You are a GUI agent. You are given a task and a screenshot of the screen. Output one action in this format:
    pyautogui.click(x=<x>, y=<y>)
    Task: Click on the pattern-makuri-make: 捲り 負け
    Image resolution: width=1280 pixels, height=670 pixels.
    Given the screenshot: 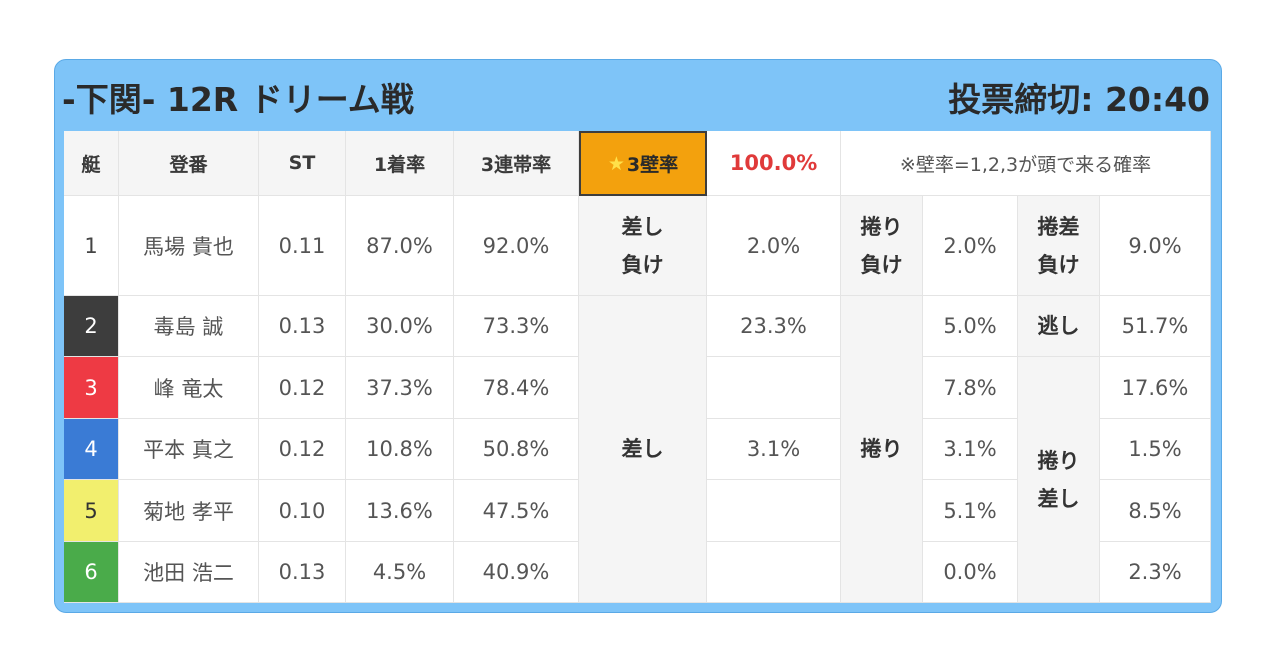 What is the action you would take?
    pyautogui.click(x=882, y=246)
    